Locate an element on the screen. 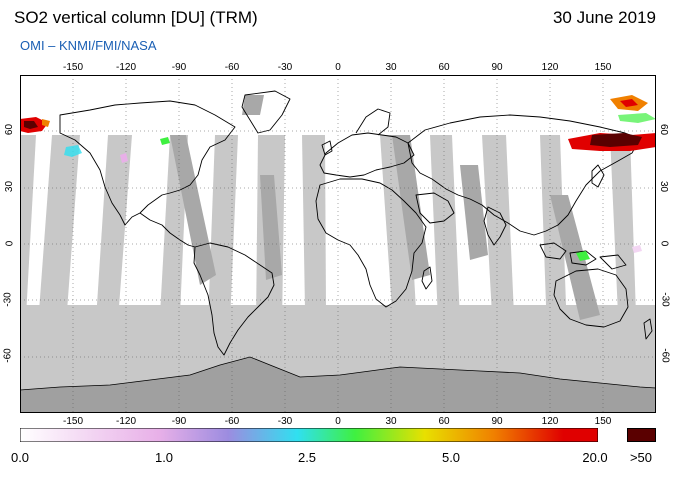 This screenshot has width=676, height=480. date-label: 30 June 2019 is located at coordinates (604, 17).